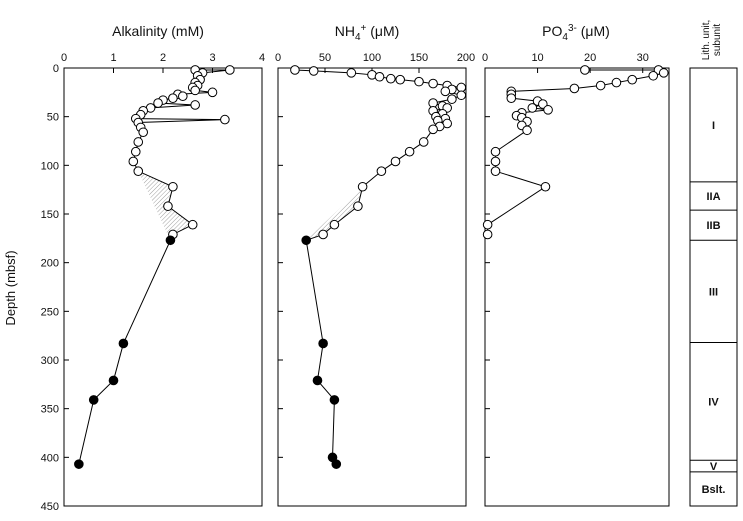 The height and width of the screenshot is (521, 743). What do you see at coordinates (576, 33) in the screenshot?
I see `phosphate-title: PO43- (μM)` at bounding box center [576, 33].